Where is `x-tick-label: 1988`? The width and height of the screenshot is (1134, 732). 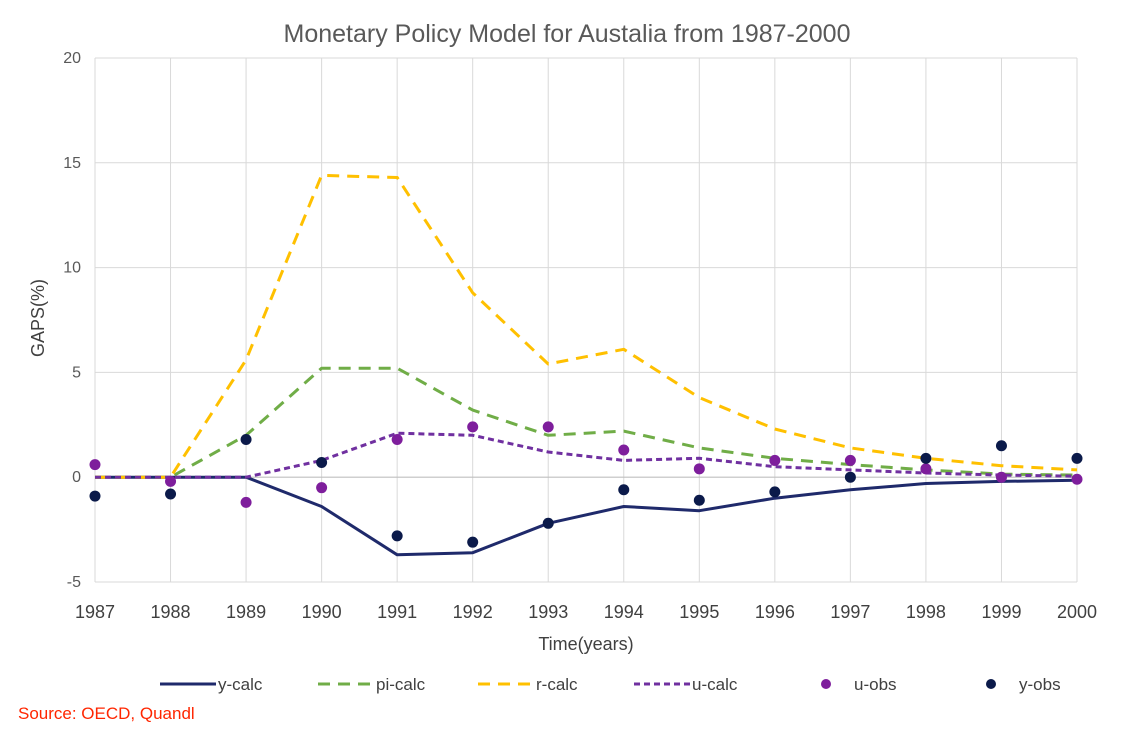 x-tick-label: 1988 is located at coordinates (171, 612).